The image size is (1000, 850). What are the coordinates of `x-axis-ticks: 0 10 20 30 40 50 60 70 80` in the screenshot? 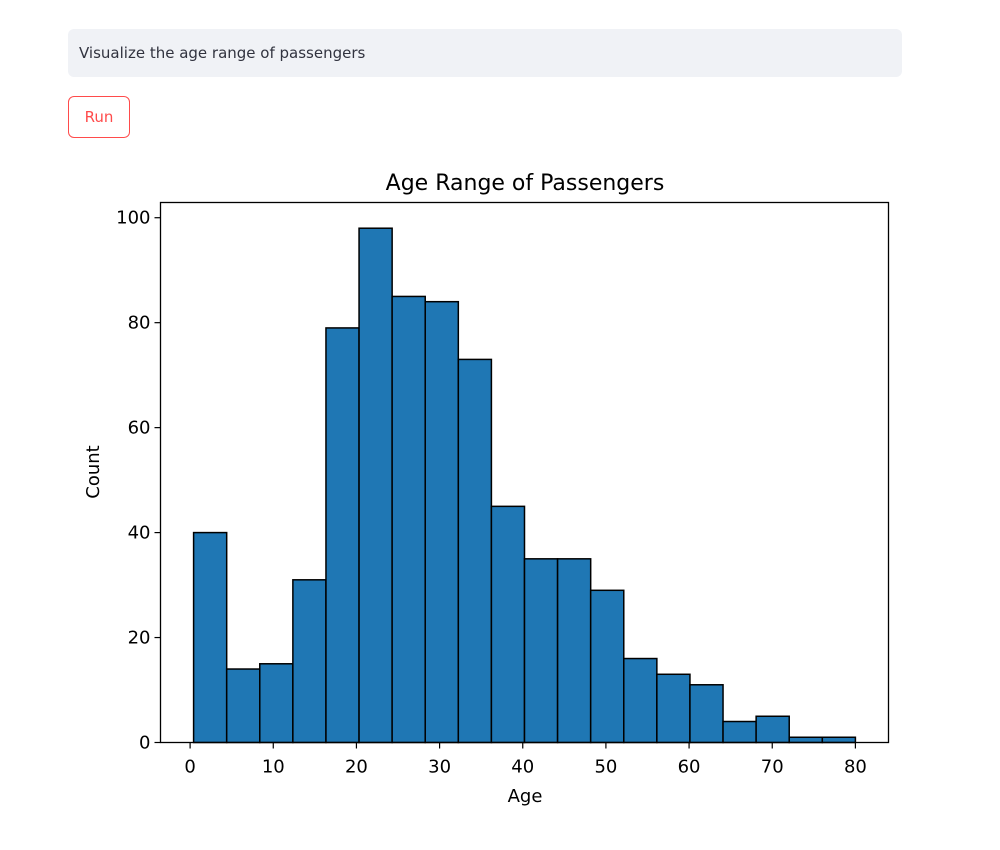 It's located at (525, 760).